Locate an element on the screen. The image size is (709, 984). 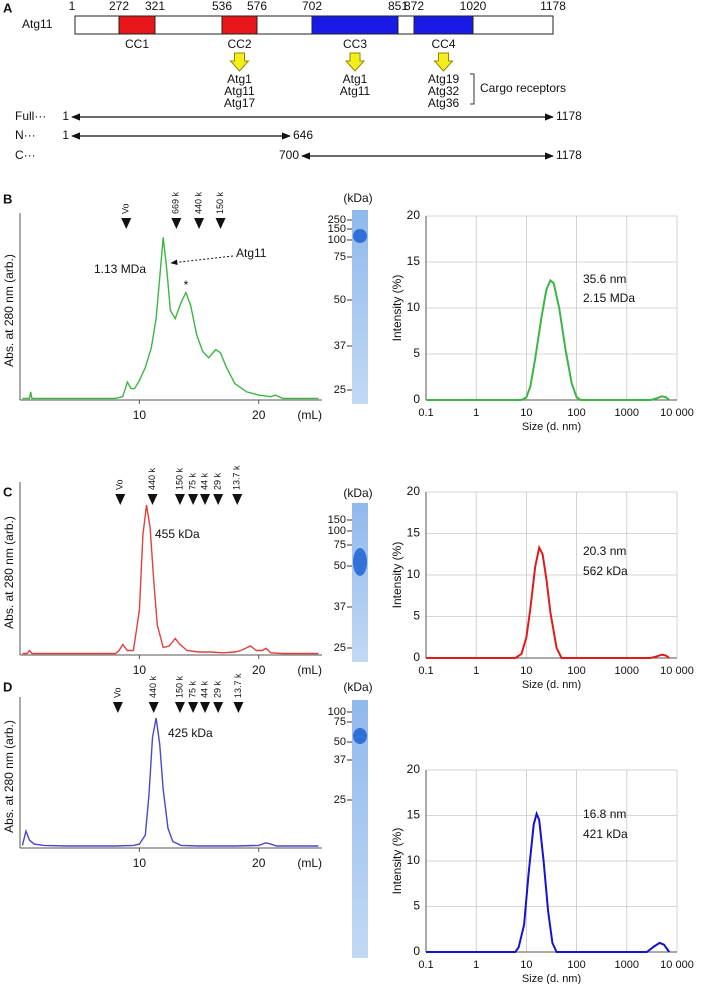
residue-number: 1178 is located at coordinates (553, 6).